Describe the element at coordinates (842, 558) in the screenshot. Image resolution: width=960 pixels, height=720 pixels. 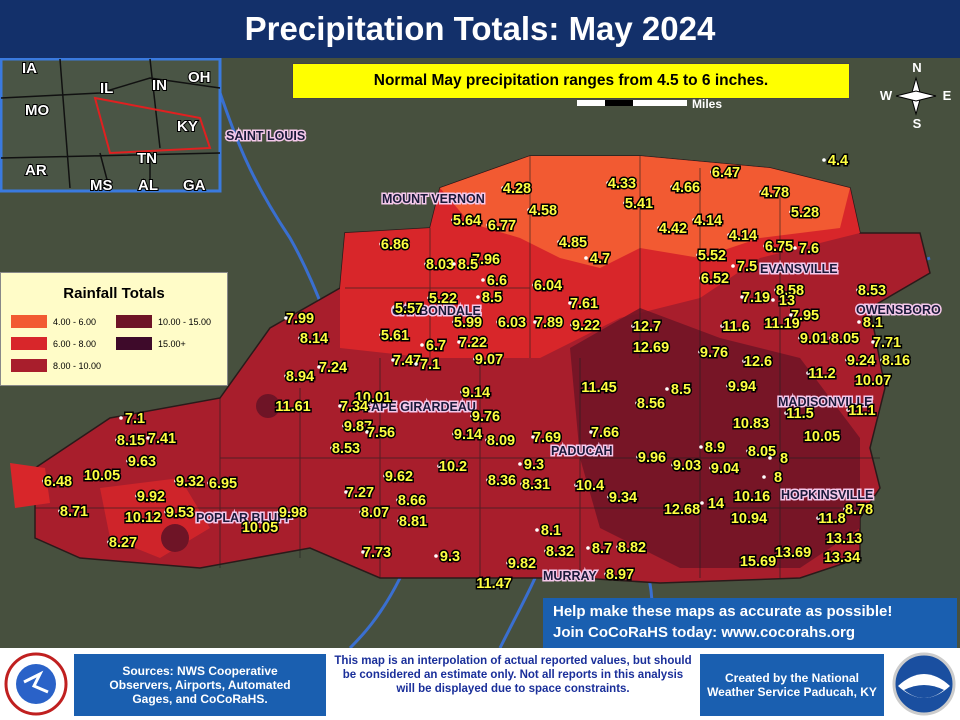
I see `rain-label: 13.34` at that location.